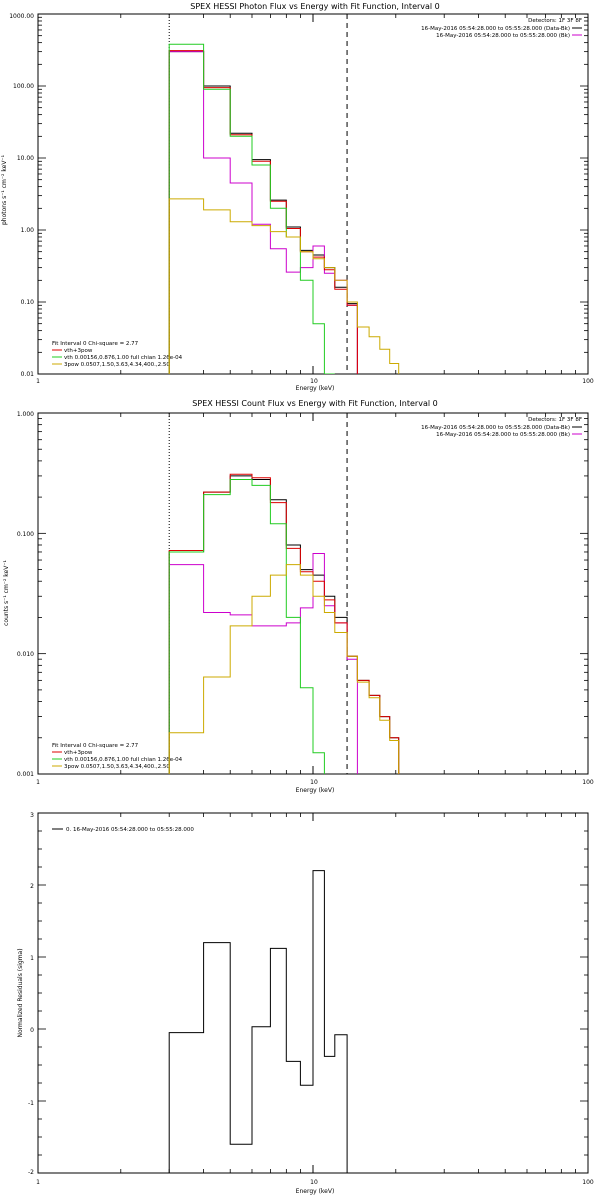 The height and width of the screenshot is (1200, 600). Describe the element at coordinates (25, 774) in the screenshot. I see `y-tick-label: 0.001` at that location.